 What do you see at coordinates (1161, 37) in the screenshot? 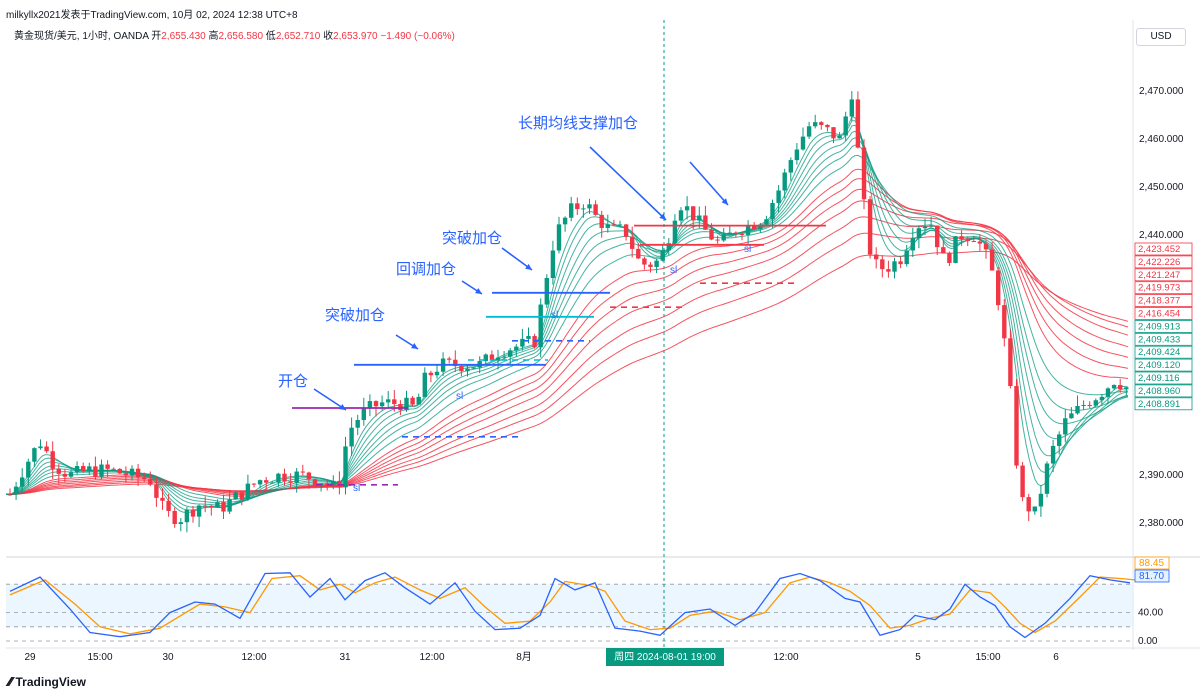
I see `currency-button: USD` at bounding box center [1161, 37].